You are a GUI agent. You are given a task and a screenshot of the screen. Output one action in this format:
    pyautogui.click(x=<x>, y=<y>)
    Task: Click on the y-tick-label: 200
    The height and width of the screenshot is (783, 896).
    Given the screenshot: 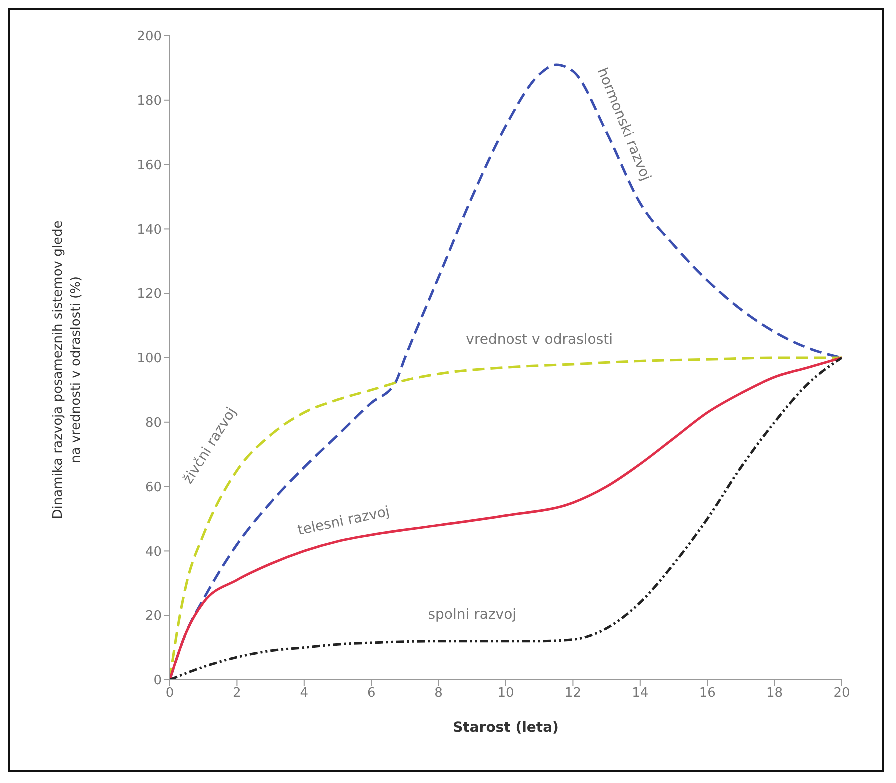 What is the action you would take?
    pyautogui.click(x=149, y=37)
    